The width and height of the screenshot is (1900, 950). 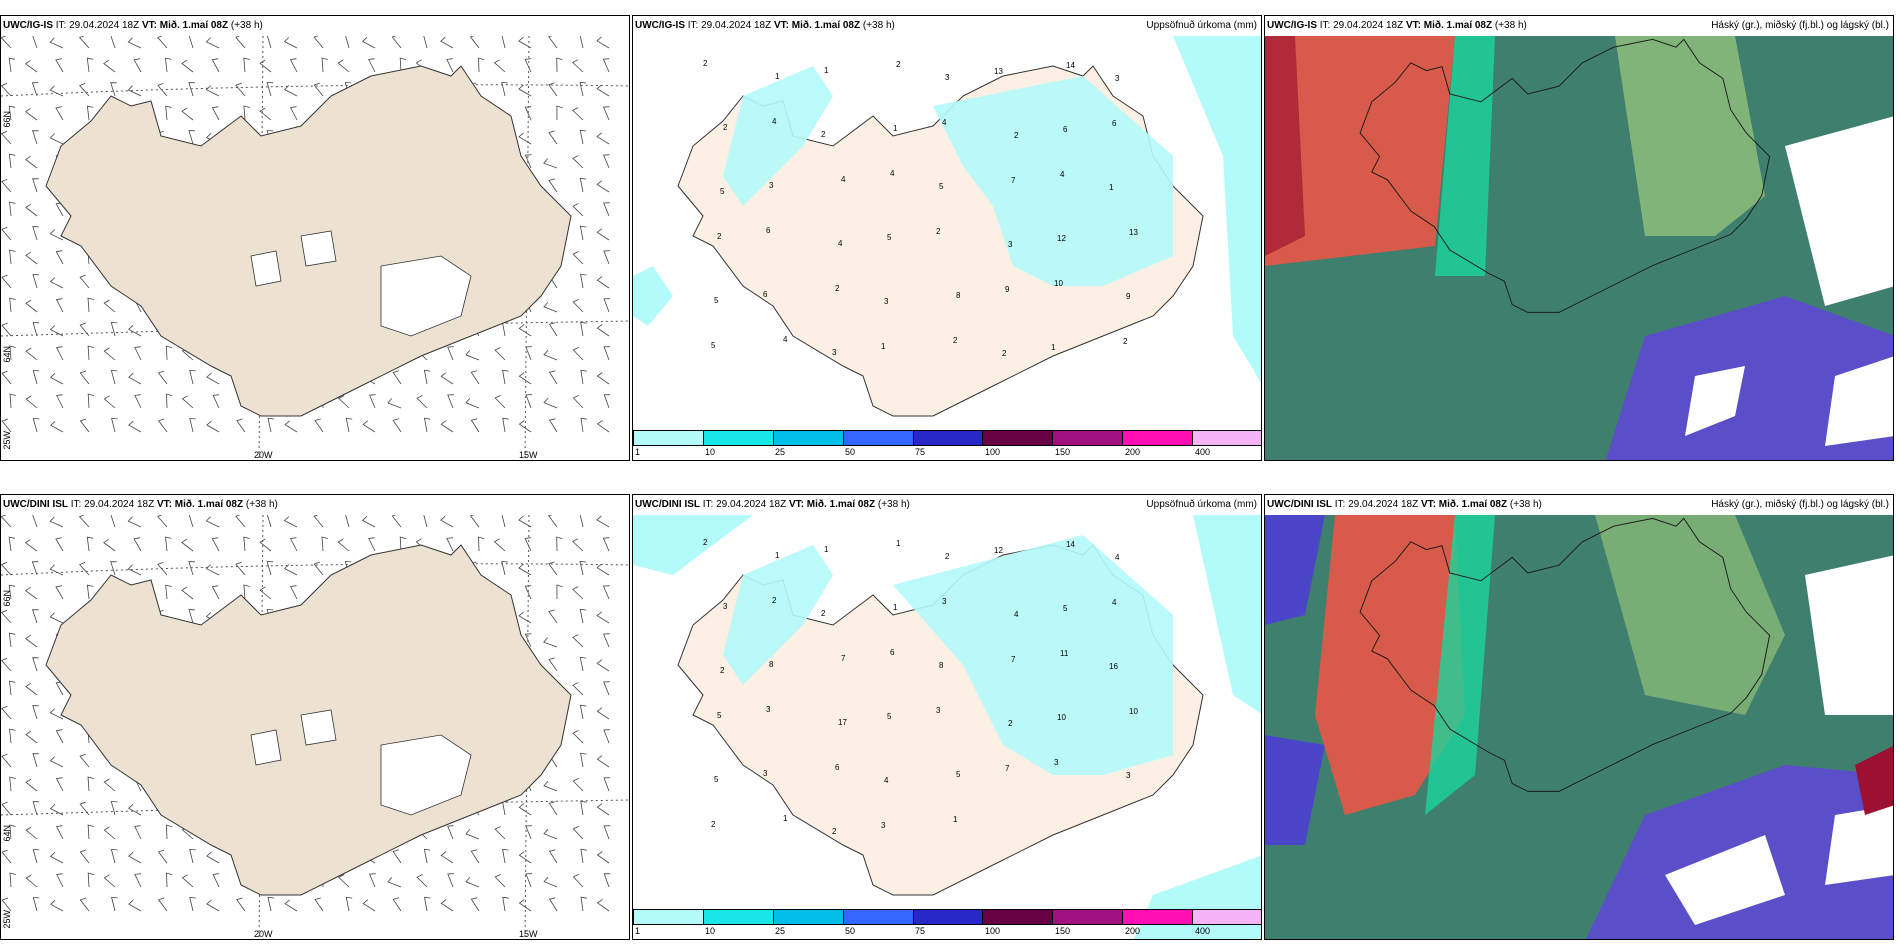 What do you see at coordinates (710, 931) in the screenshot?
I see `colorbar-tick: 10` at bounding box center [710, 931].